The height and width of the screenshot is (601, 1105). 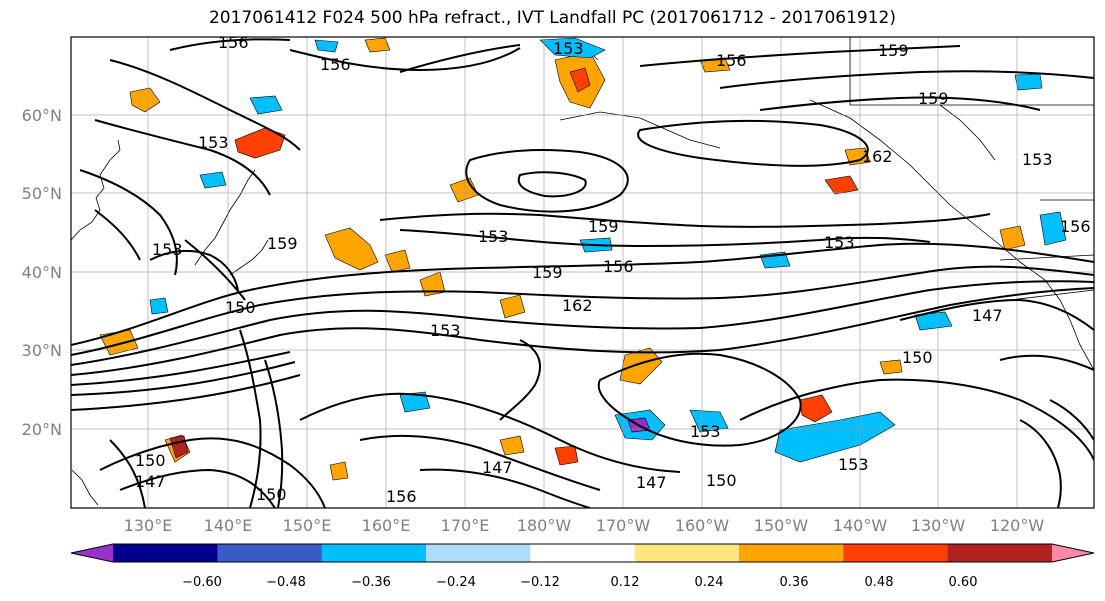 What do you see at coordinates (456, 582) in the screenshot?
I see `colorbar-tick-label: −0.24` at bounding box center [456, 582].